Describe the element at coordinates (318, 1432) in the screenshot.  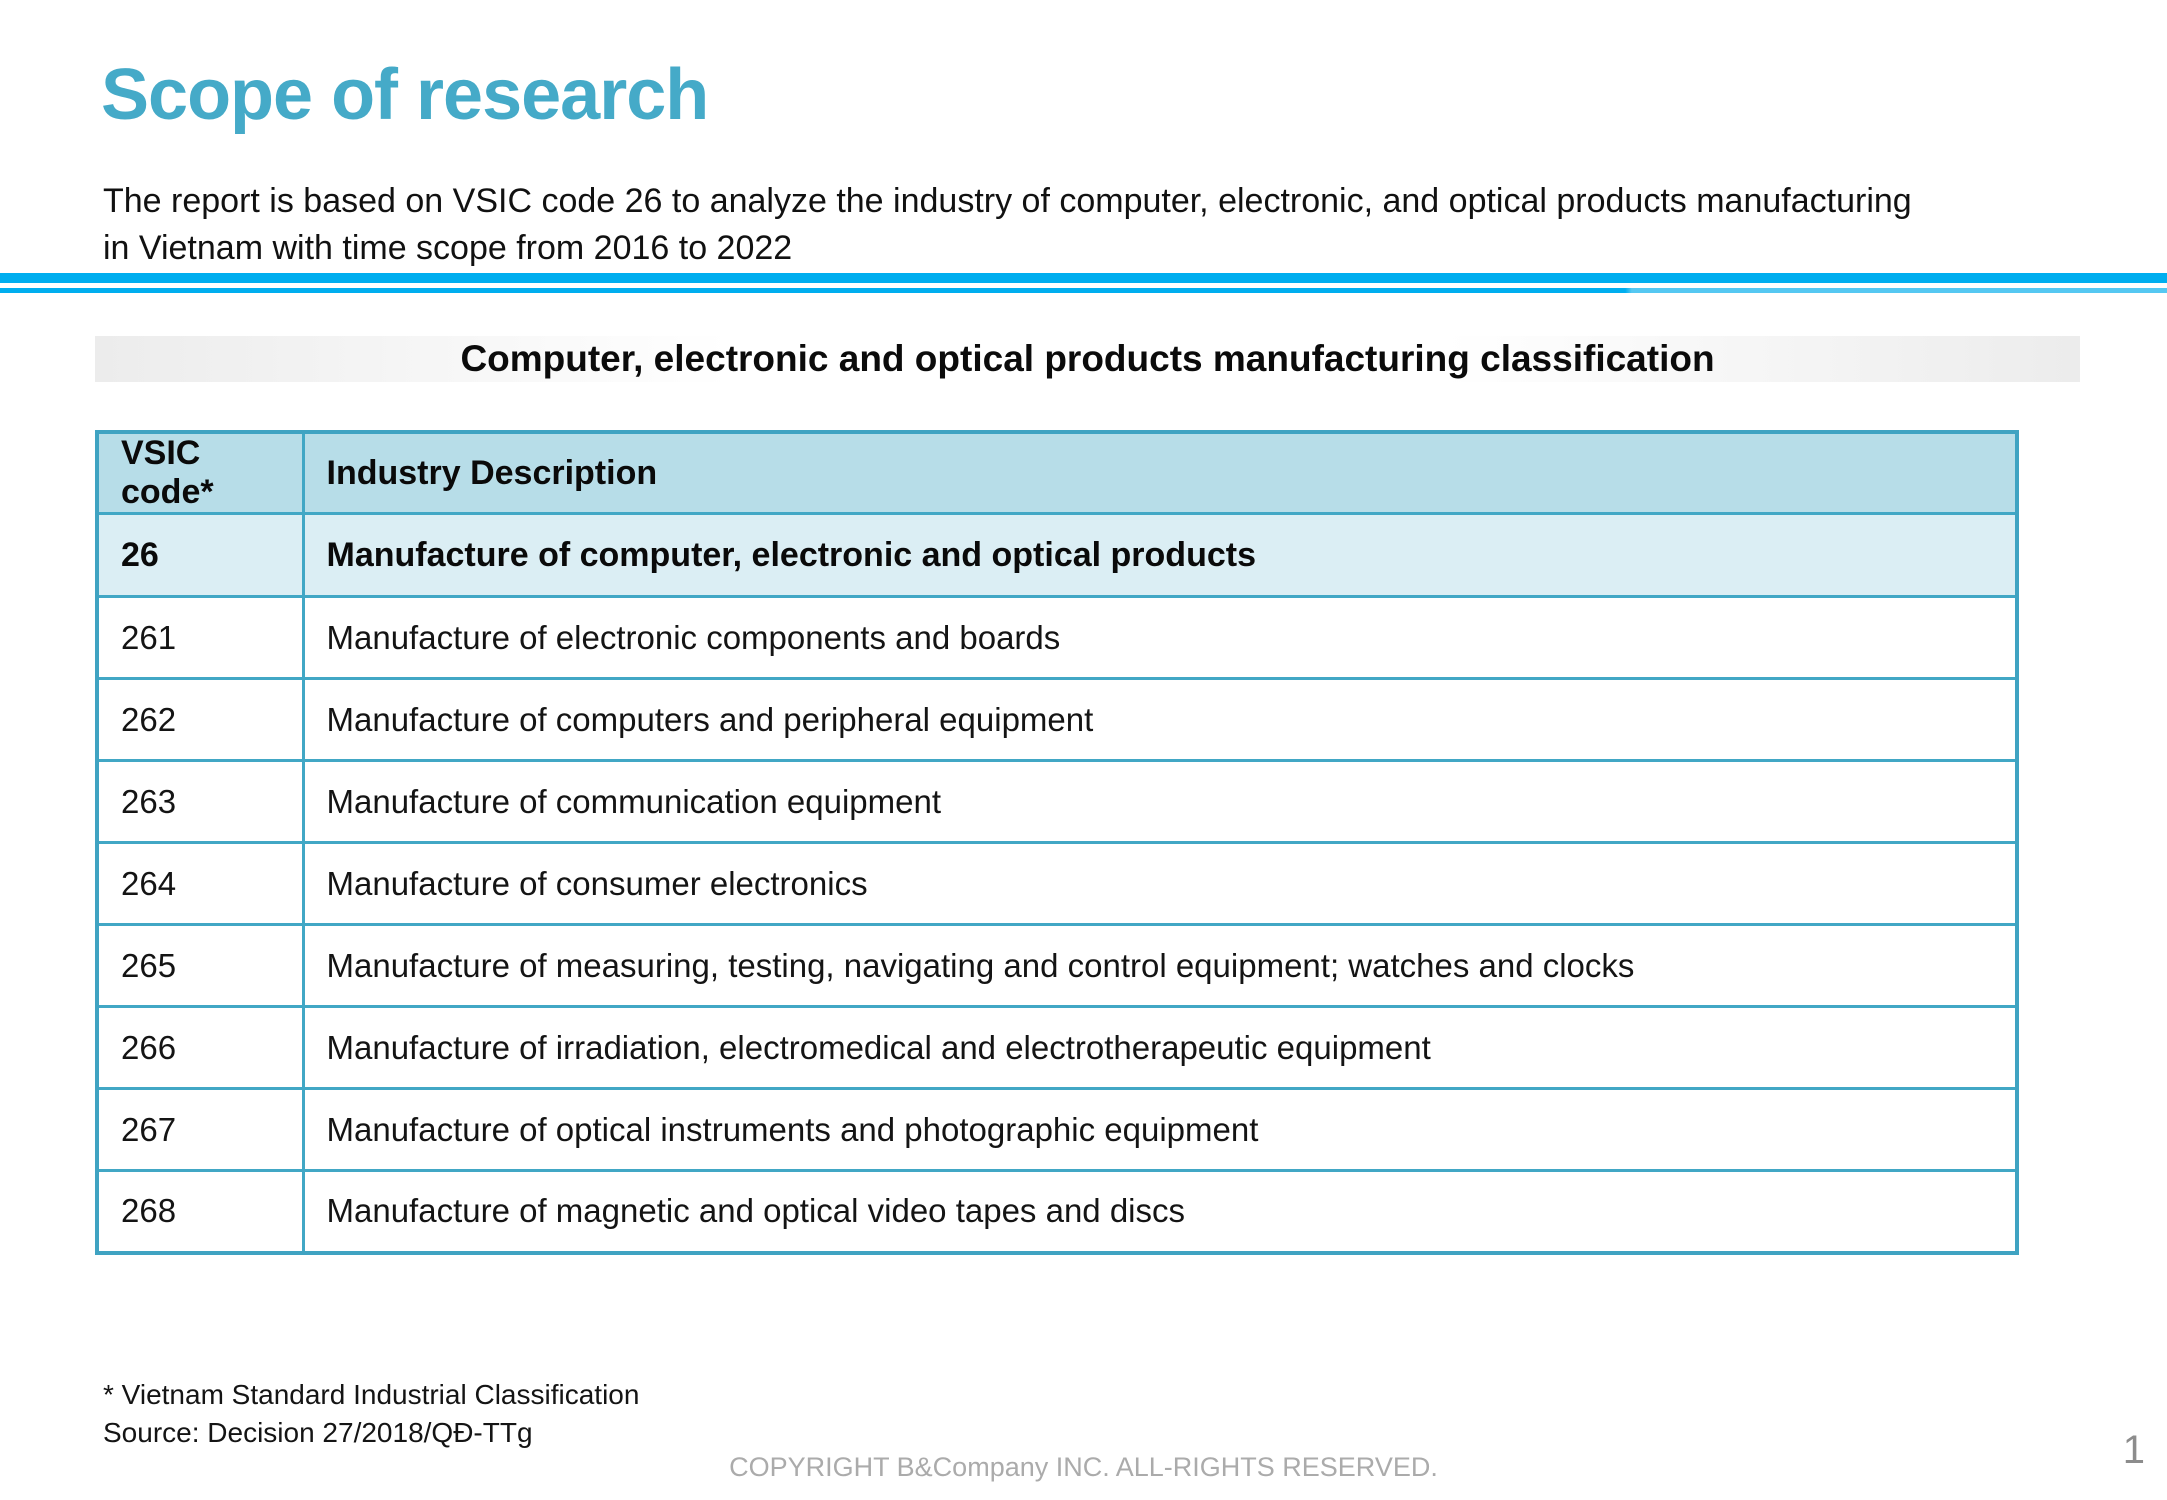
I see `footnote-source: Source: Decision 27/2018/QĐ-TTg` at that location.